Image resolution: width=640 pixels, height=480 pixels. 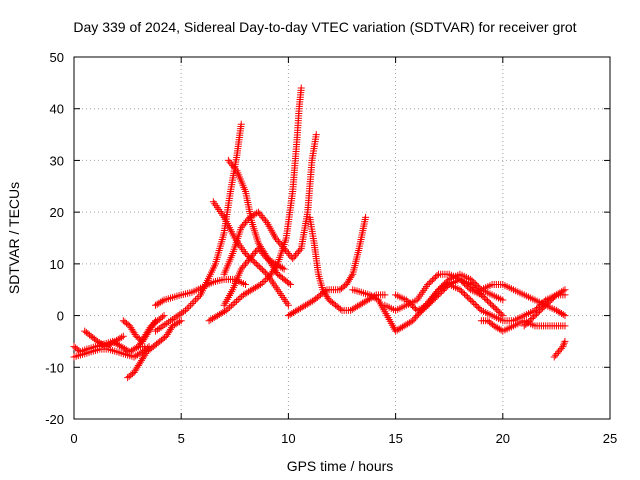 What do you see at coordinates (343, 438) in the screenshot?
I see `x-tick-labels: 0 5 10 15 20 25` at bounding box center [343, 438].